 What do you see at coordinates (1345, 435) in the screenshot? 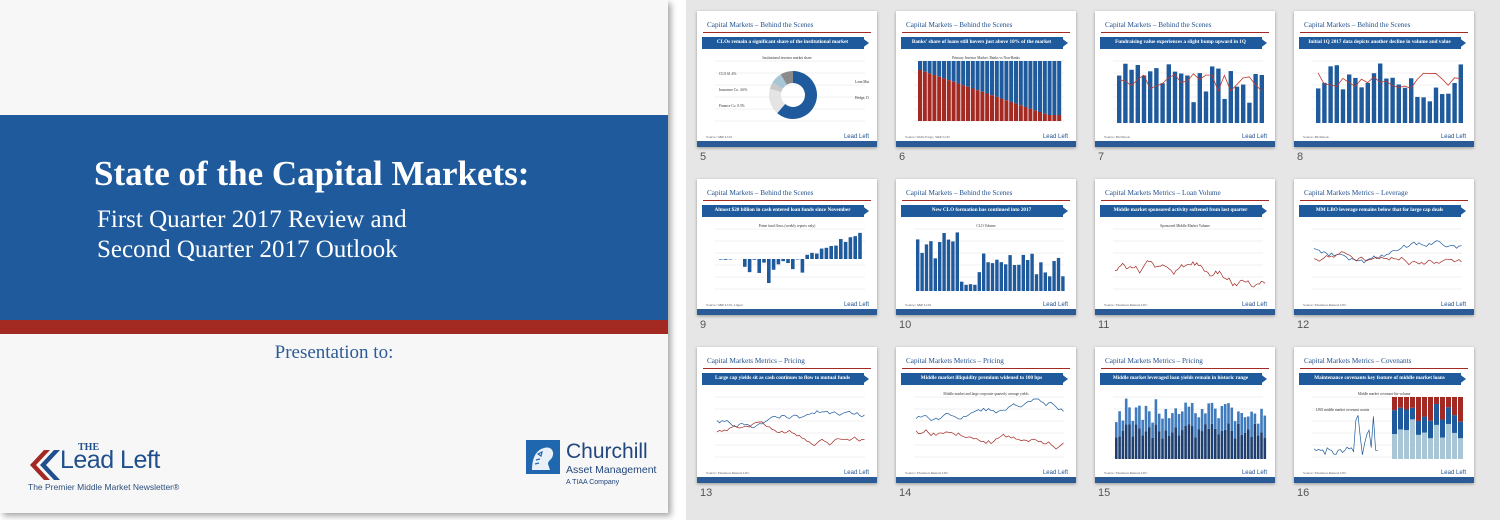
I see `covlite-line` at bounding box center [1345, 435].